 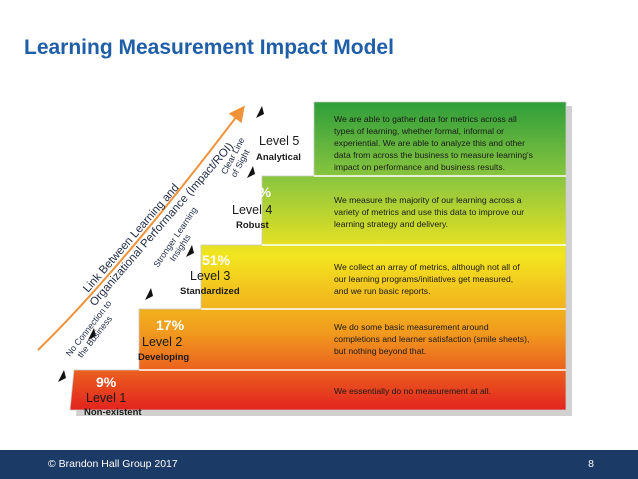 What do you see at coordinates (380, 351) in the screenshot?
I see `description-line: but nothing beyond that.` at bounding box center [380, 351].